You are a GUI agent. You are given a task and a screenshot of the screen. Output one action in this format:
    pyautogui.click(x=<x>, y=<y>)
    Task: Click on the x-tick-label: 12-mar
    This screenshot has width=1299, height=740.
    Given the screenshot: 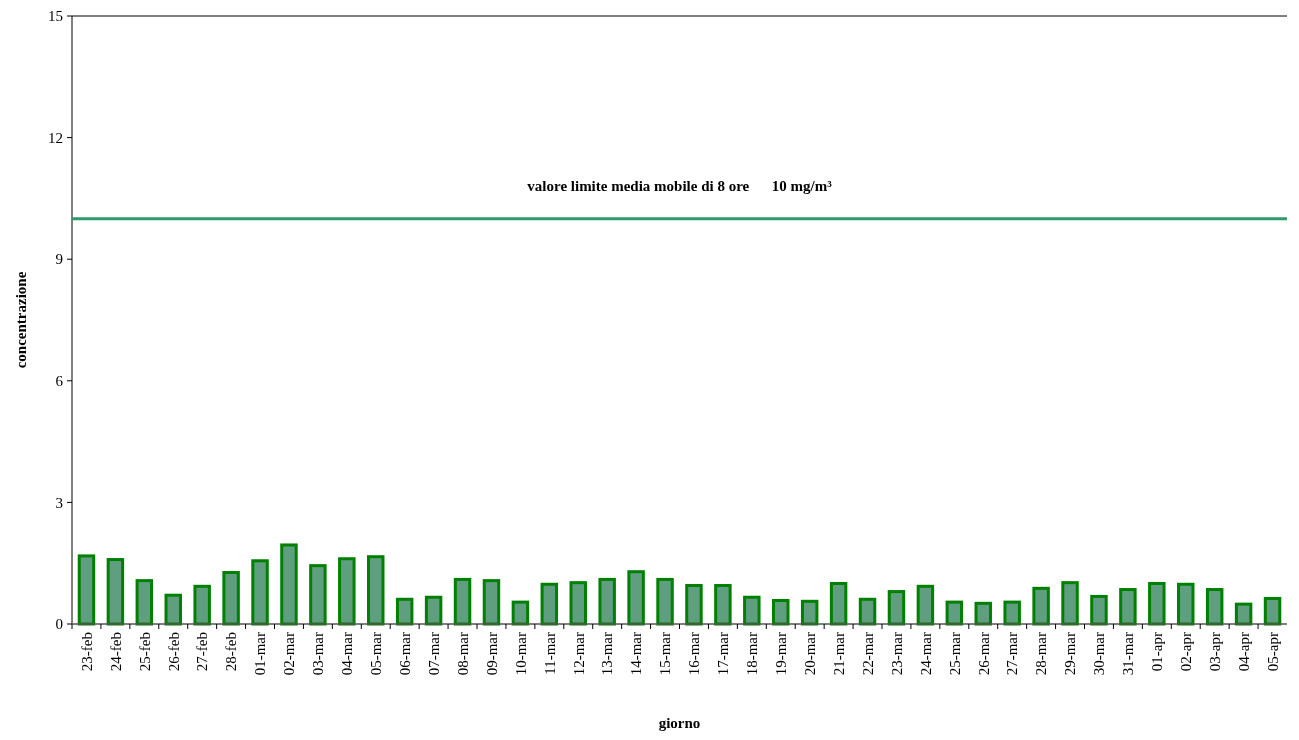 What is the action you would take?
    pyautogui.click(x=578, y=654)
    